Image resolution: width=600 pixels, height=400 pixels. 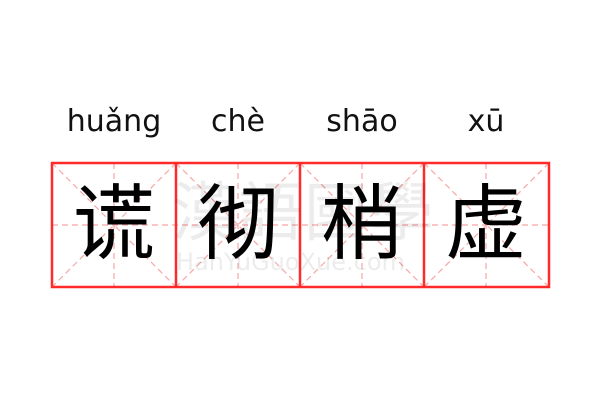 What do you see at coordinates (486, 121) in the screenshot?
I see `pinyin-4: xū` at bounding box center [486, 121].